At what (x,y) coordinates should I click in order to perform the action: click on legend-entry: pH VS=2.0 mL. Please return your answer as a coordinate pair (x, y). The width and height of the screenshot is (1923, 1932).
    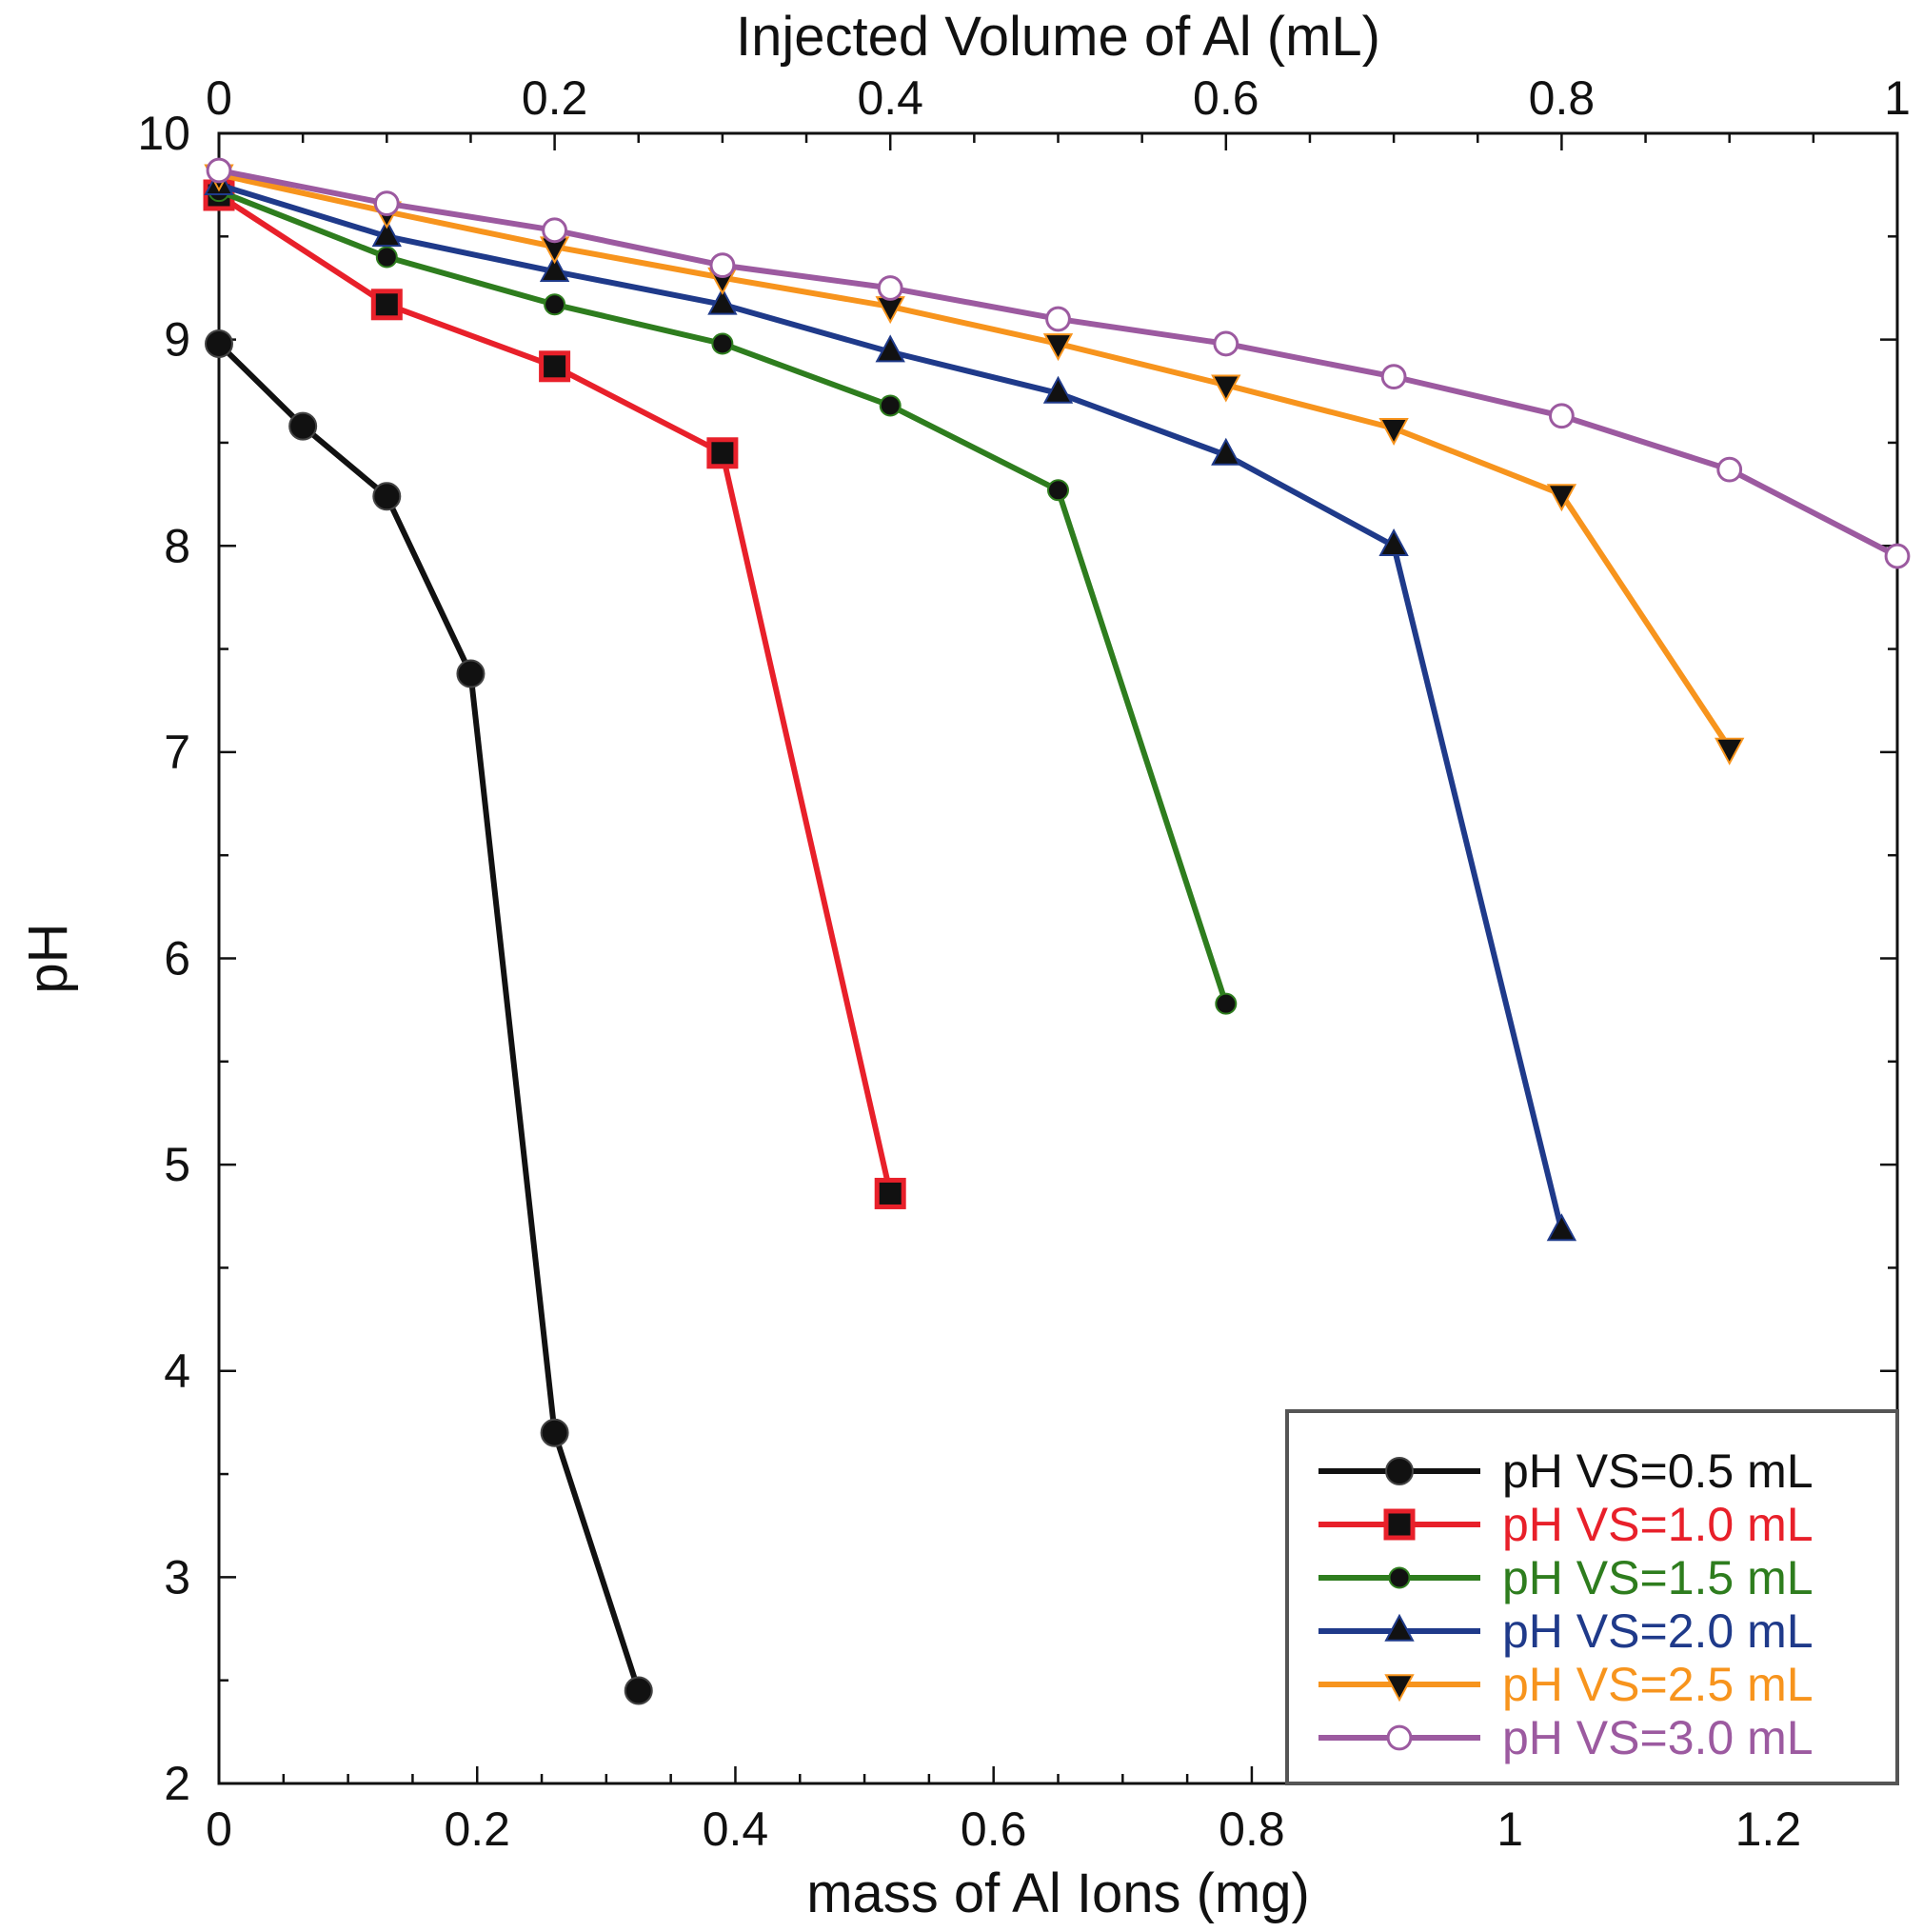
    Looking at the image, I should click on (1566, 1631).